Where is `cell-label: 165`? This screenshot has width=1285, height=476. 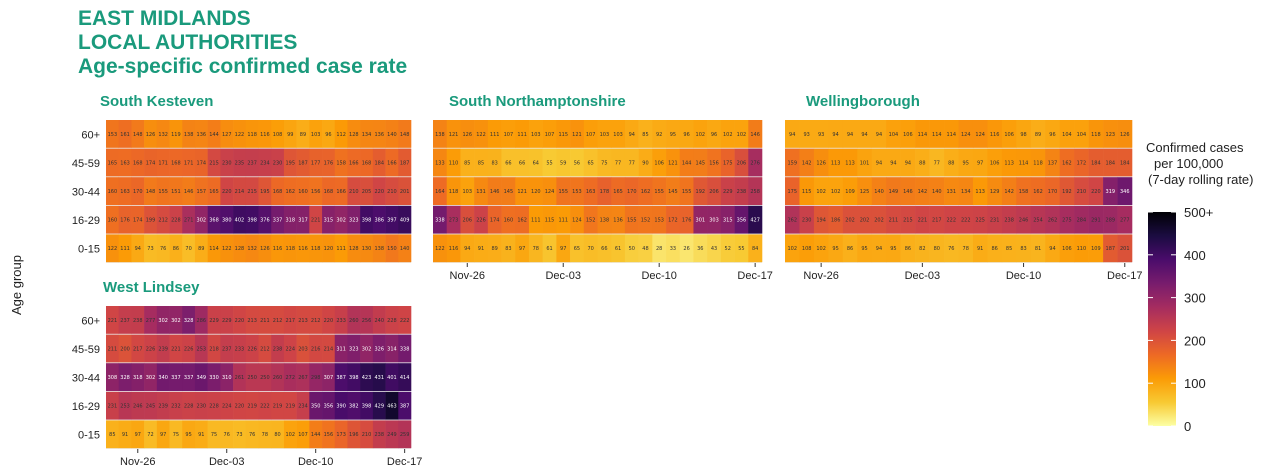 cell-label: 165 is located at coordinates (618, 192).